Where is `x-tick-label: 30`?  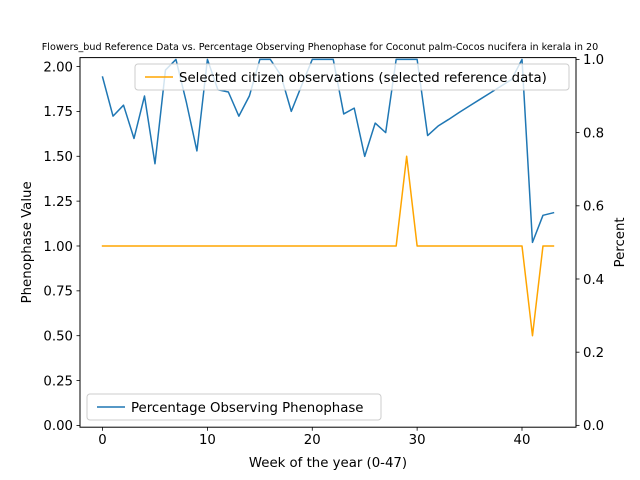
x-tick-label: 30 is located at coordinates (417, 440).